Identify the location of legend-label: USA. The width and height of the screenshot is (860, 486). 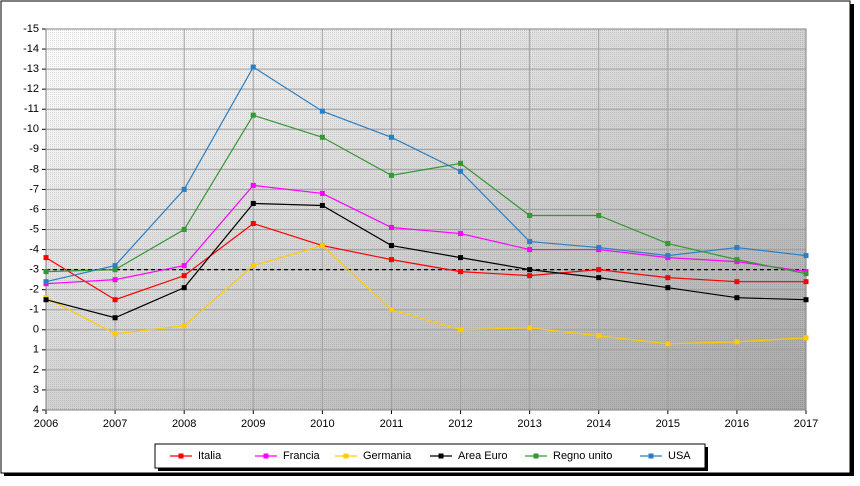
(679, 456).